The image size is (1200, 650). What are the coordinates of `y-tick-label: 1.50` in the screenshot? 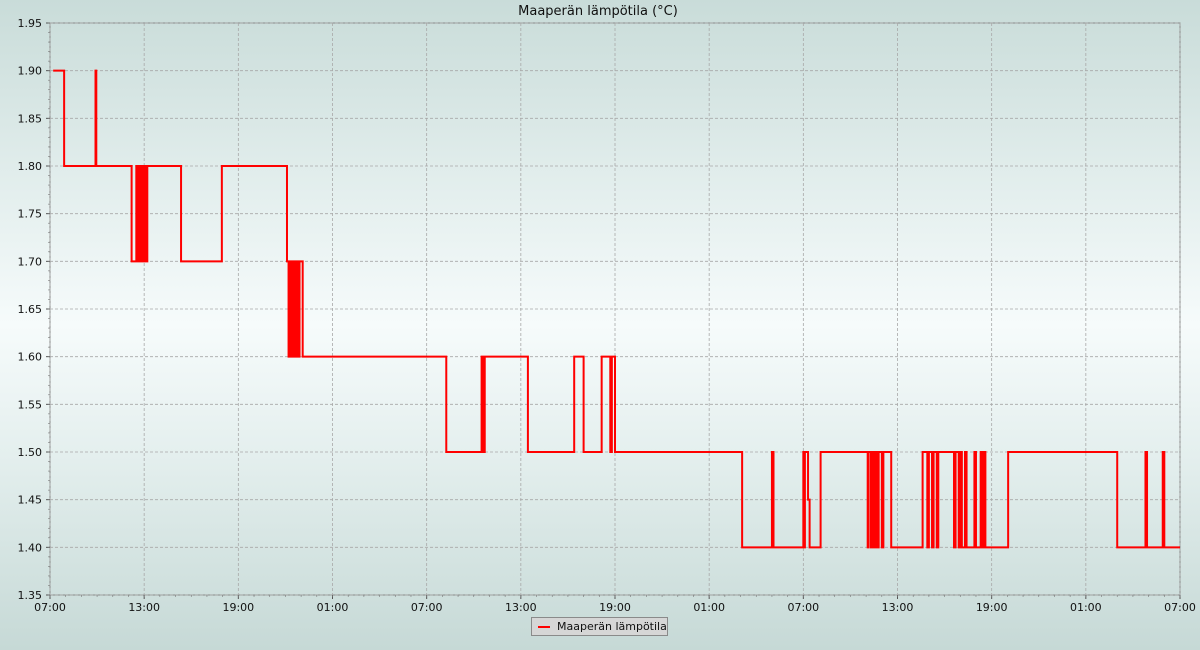 It's located at (30, 452).